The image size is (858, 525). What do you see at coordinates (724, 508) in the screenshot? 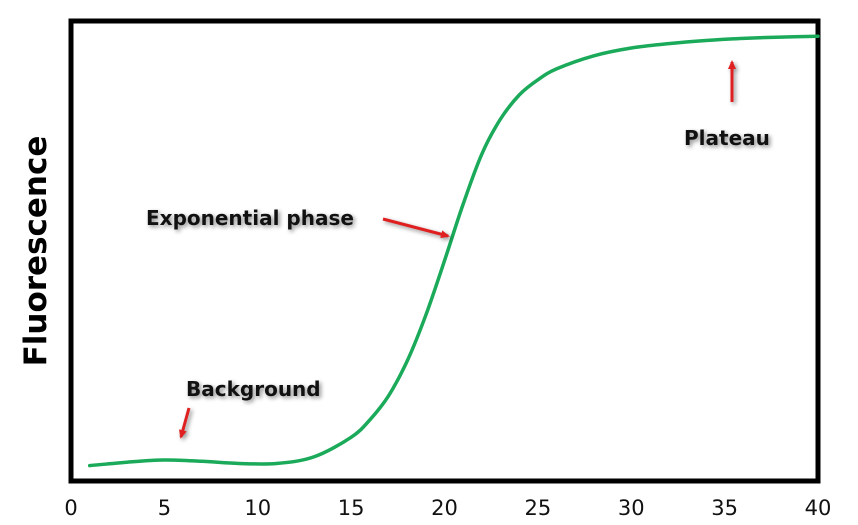
I see `x-tick-label: 35` at bounding box center [724, 508].